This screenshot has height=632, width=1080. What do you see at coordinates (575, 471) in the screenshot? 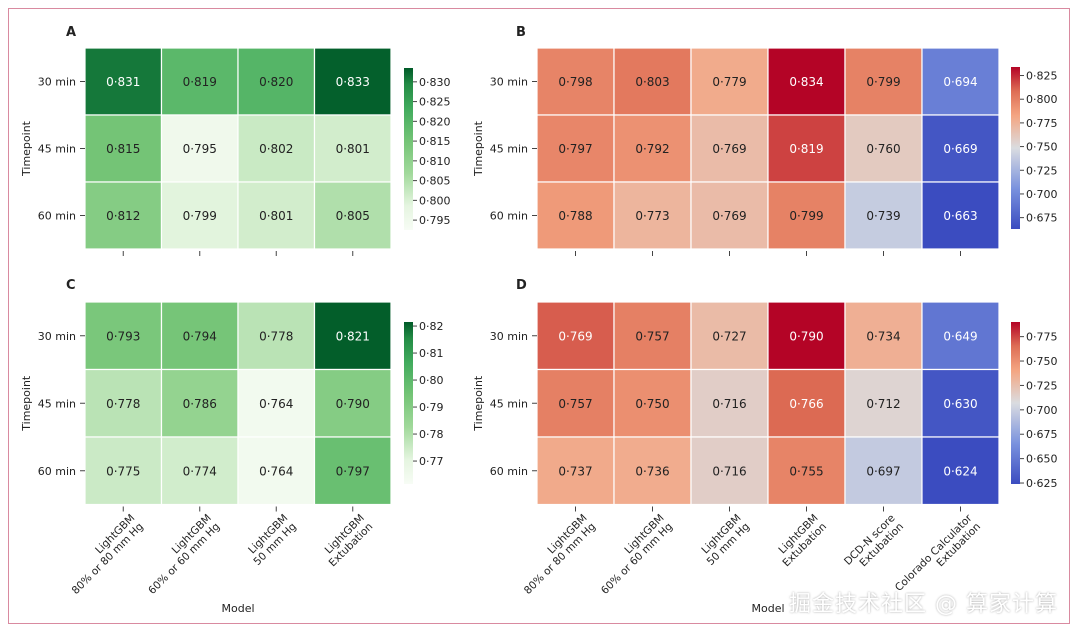
I see `cell-value-label: 0·737` at bounding box center [575, 471].